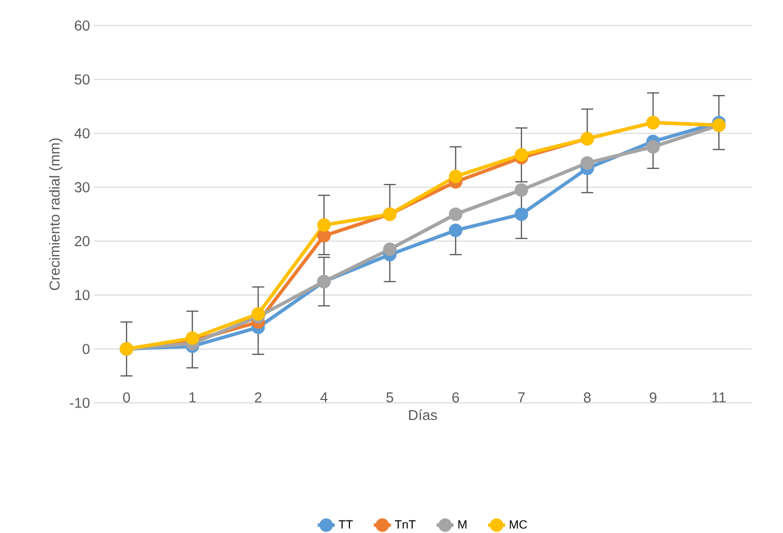 This screenshot has width=783, height=533. What do you see at coordinates (82, 79) in the screenshot?
I see `y-tick-label: 50` at bounding box center [82, 79].